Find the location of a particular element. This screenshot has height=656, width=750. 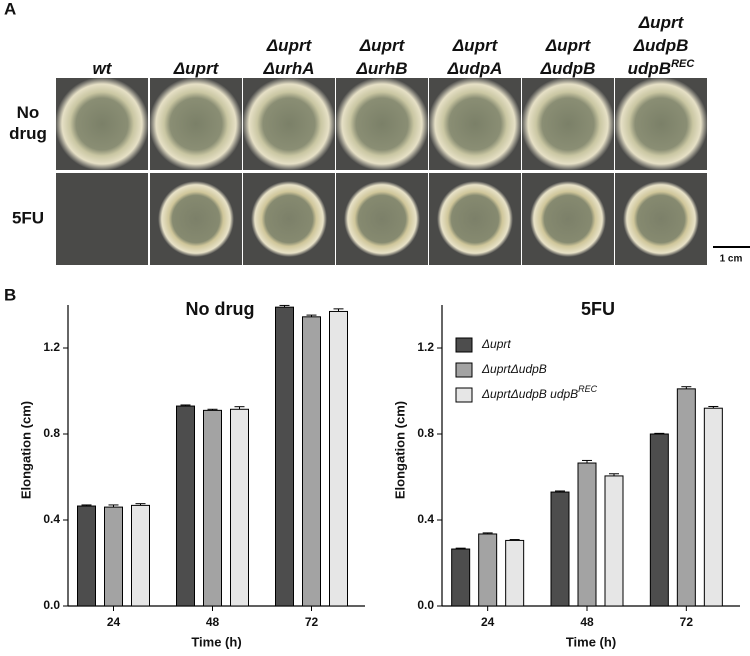

legend-label: ΔuprtΔudpB is located at coordinates (514, 369).